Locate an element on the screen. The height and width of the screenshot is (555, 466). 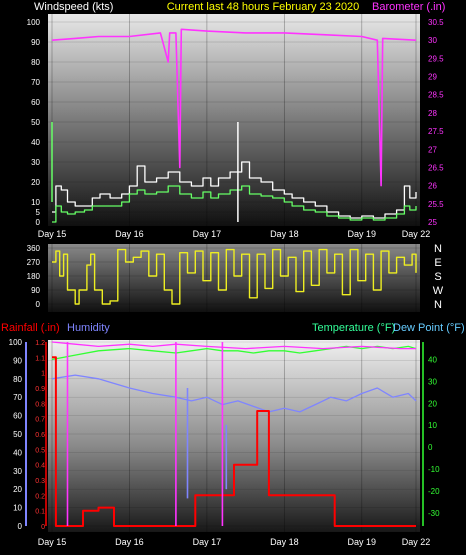
y-tick-label-wind-5: 5 is located at coordinates (38, 212).